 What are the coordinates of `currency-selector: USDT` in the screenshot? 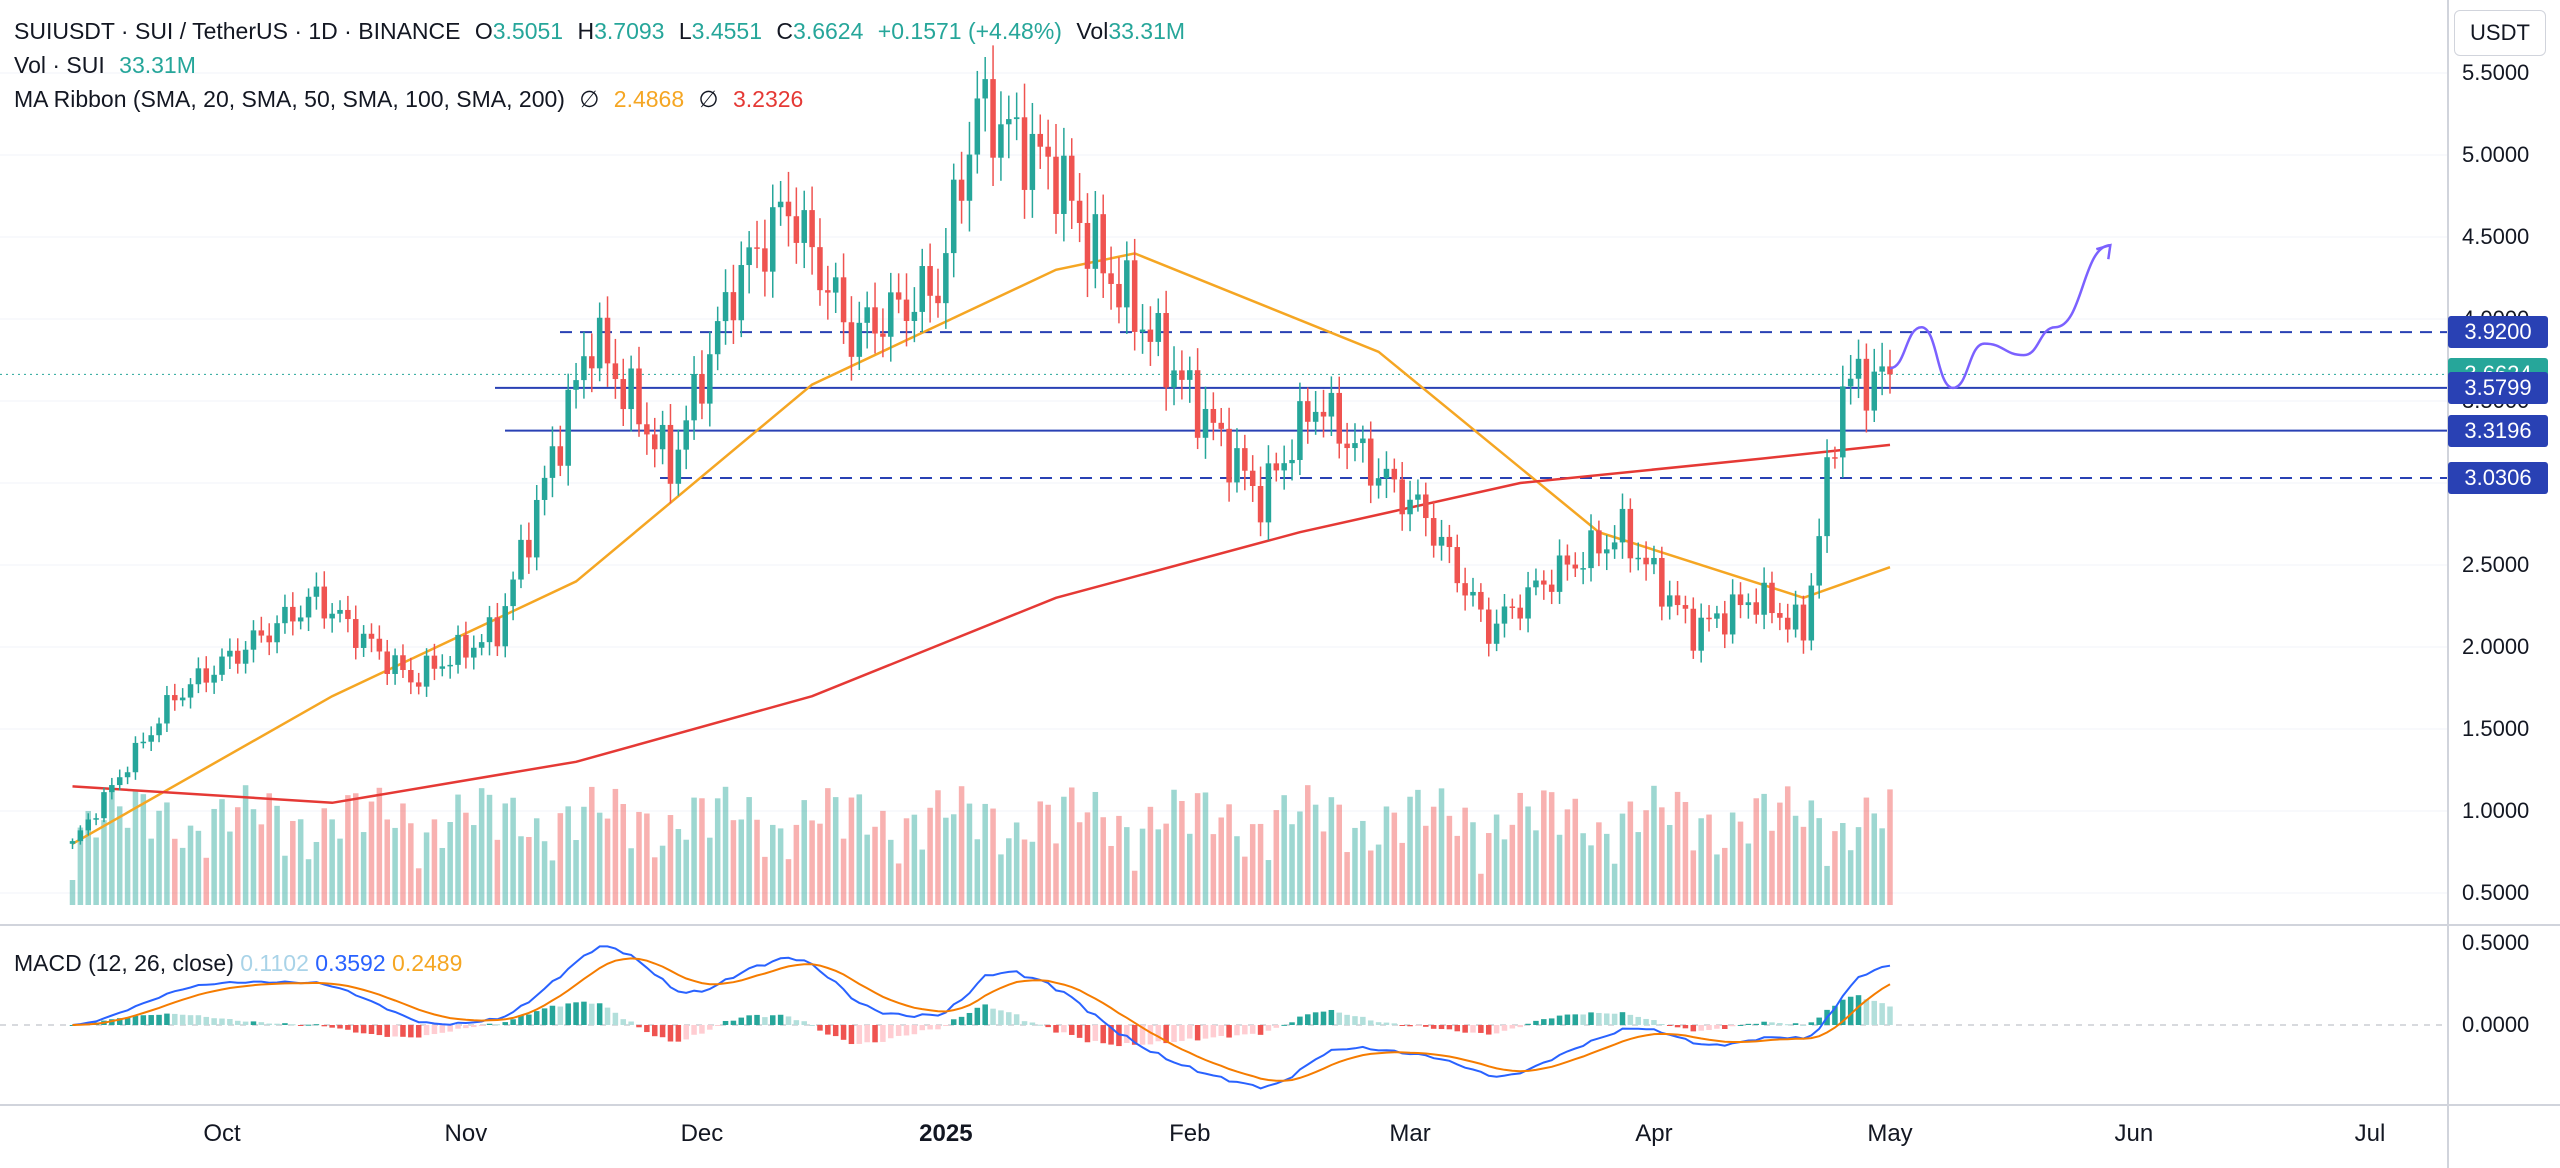 It's located at (2500, 33).